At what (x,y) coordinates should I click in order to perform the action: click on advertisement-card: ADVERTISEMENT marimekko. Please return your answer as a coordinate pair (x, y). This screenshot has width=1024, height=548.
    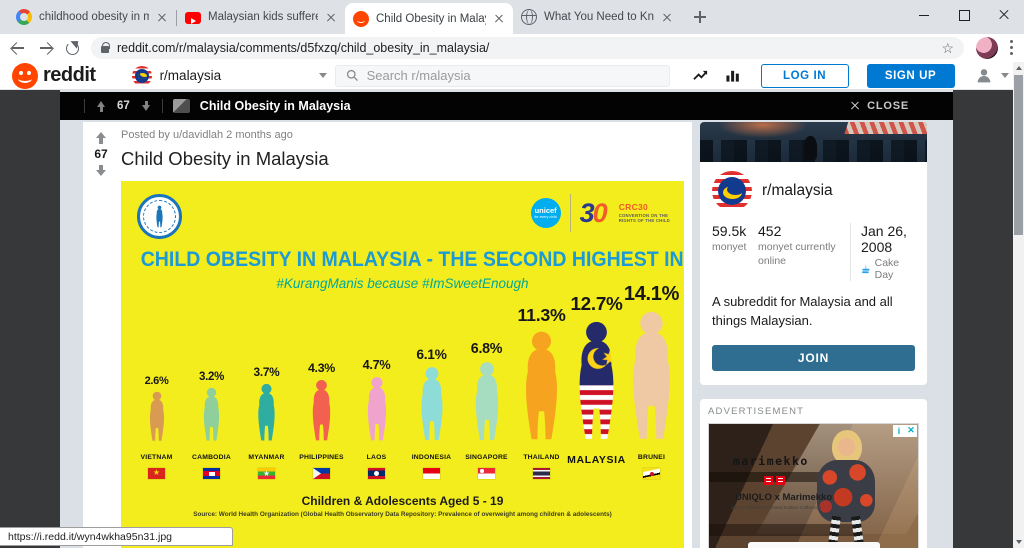
    Looking at the image, I should click on (813, 473).